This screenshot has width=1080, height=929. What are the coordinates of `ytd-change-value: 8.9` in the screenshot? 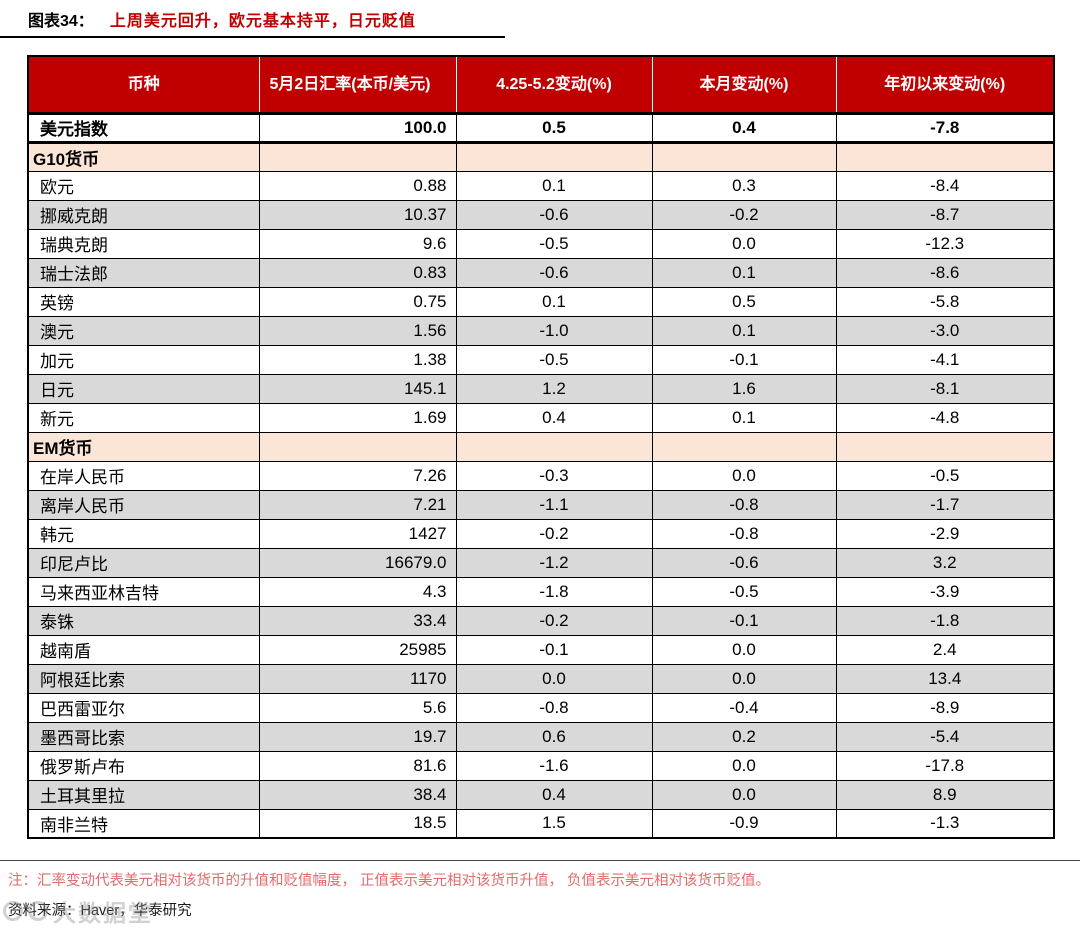 It's located at (945, 794).